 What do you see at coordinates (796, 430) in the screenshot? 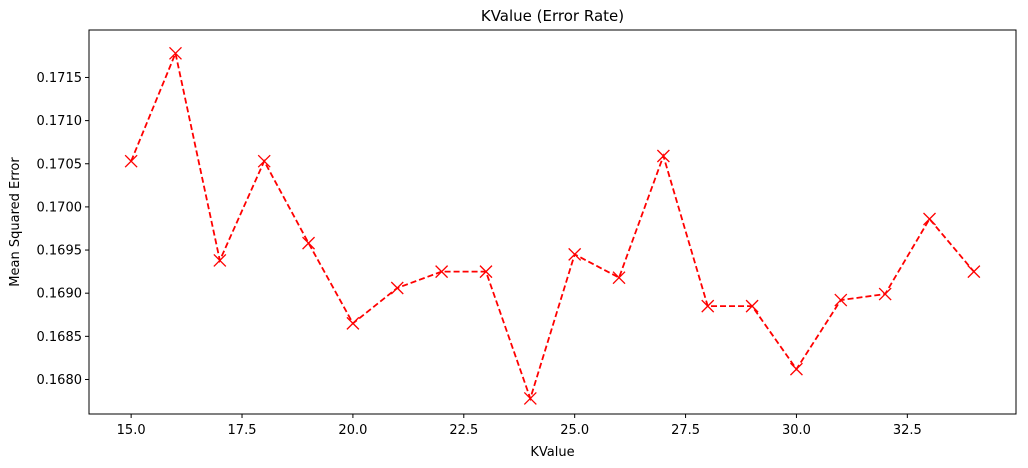
I see `x-tick-label: 30.0` at bounding box center [796, 430].